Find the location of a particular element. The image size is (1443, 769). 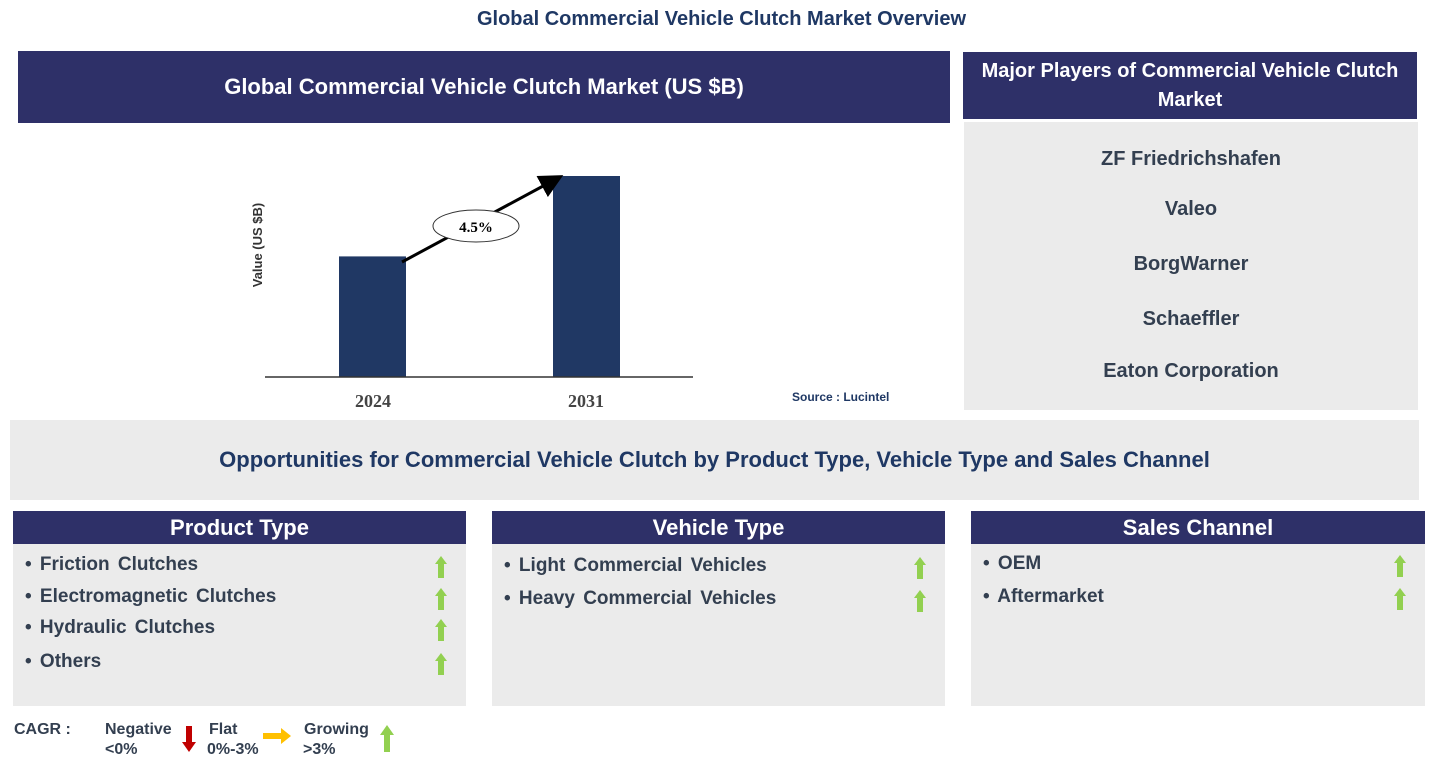

player-item: Schaeffler is located at coordinates (1191, 319).